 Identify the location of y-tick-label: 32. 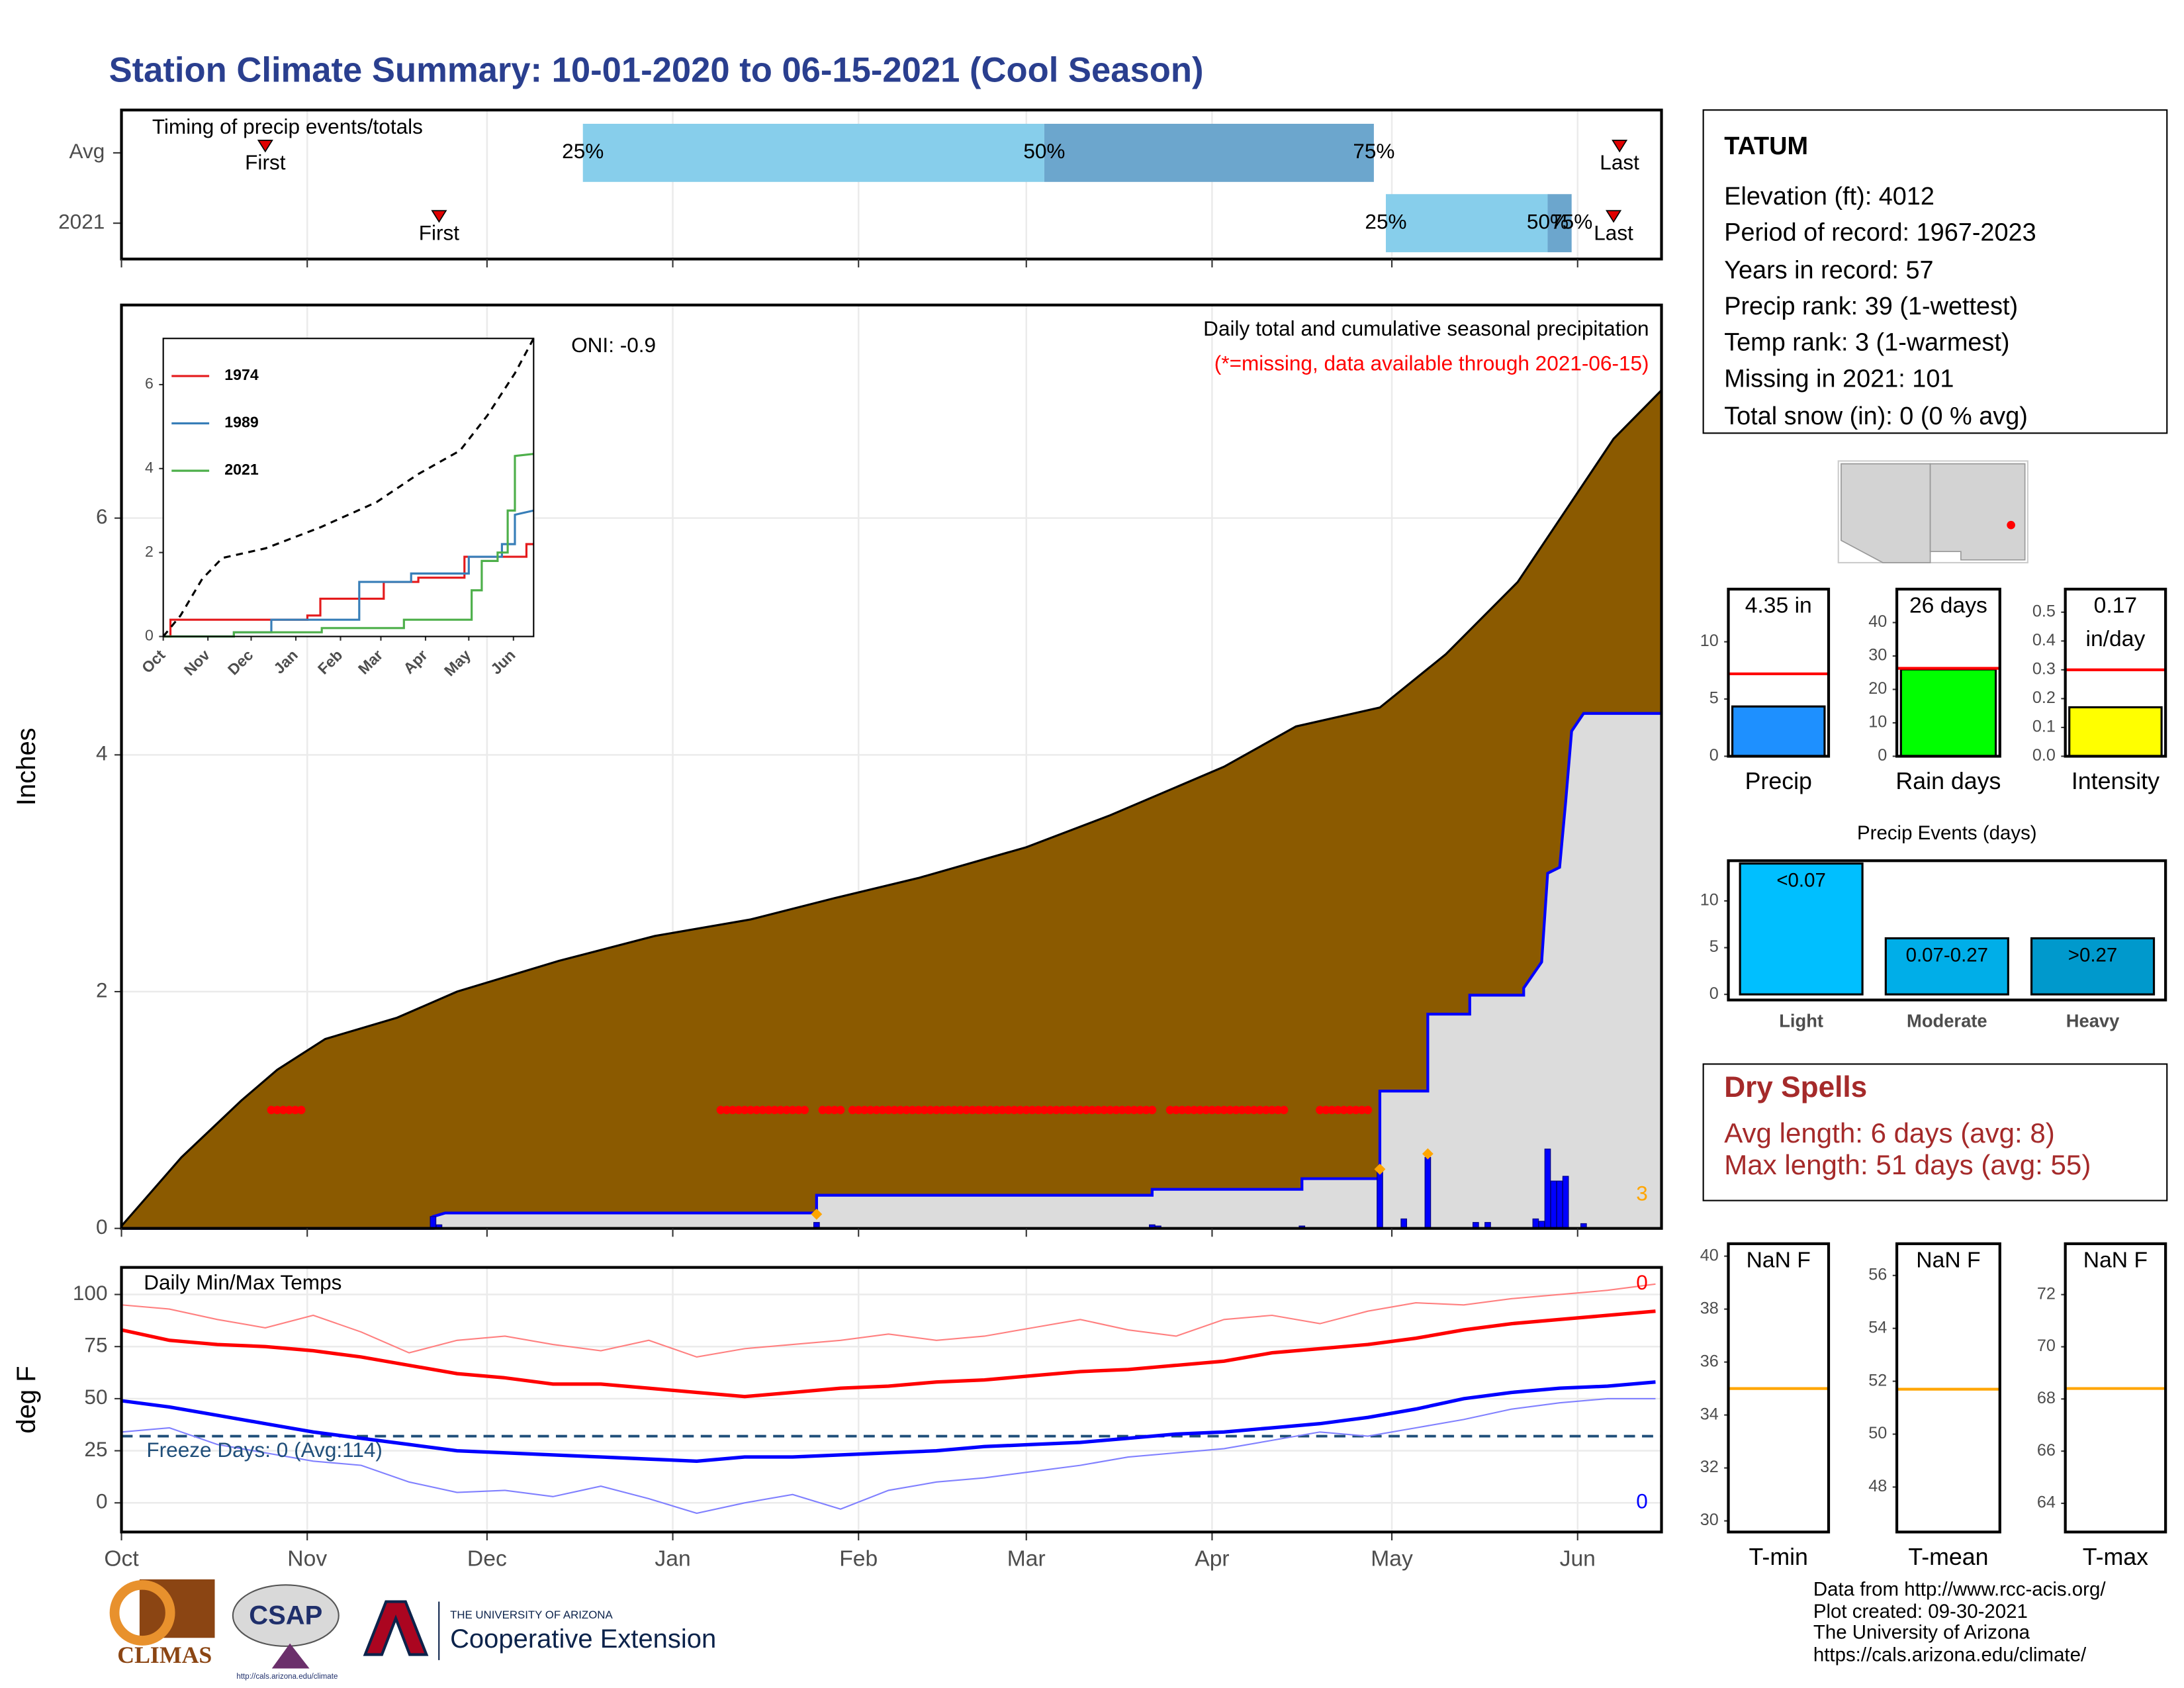
(1709, 1467).